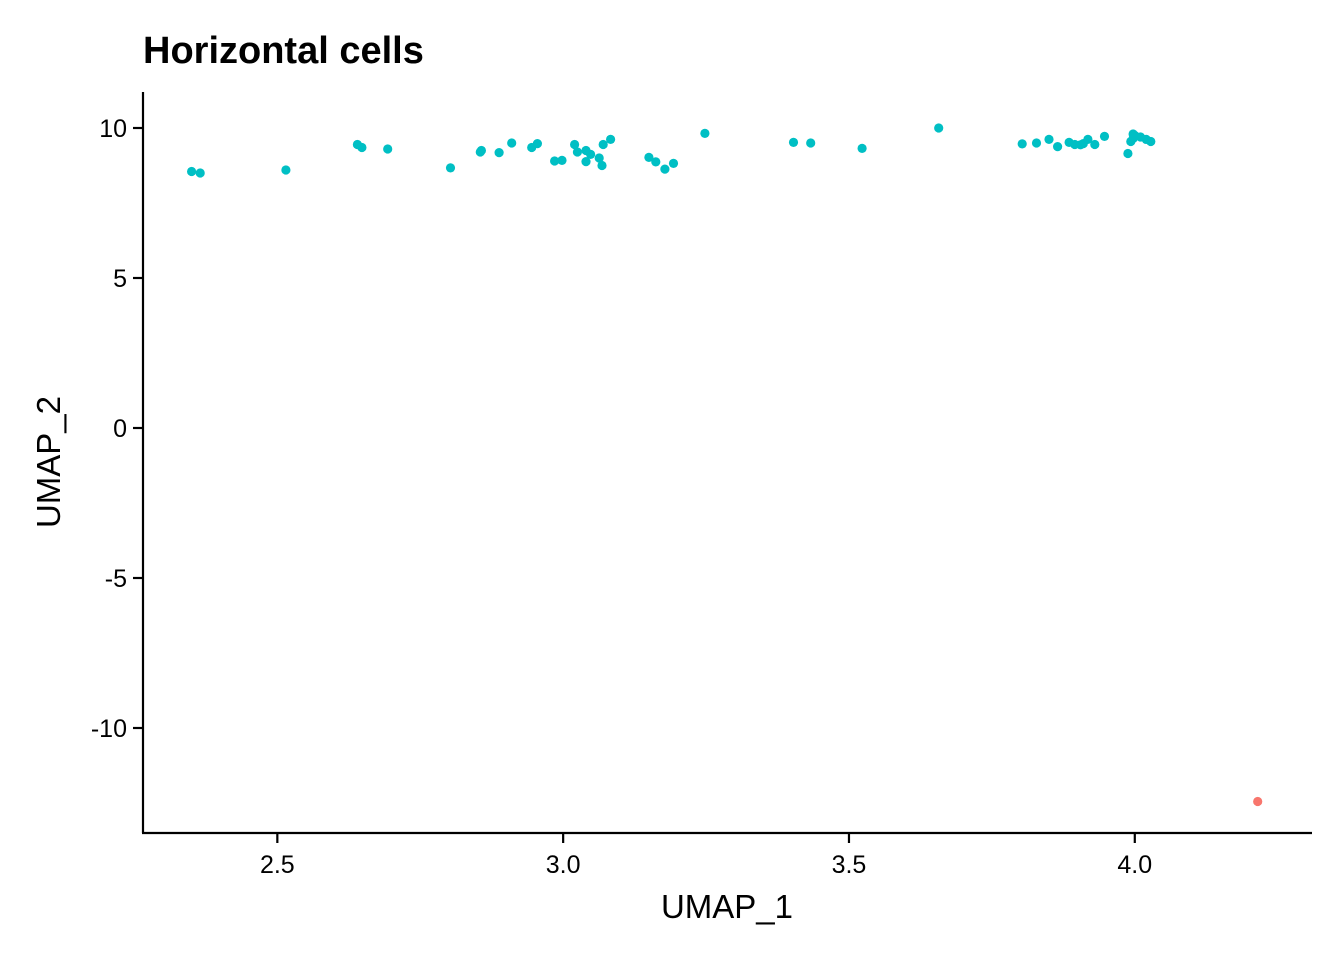 The width and height of the screenshot is (1344, 960). What do you see at coordinates (116, 579) in the screenshot?
I see `y-tick-label: -5` at bounding box center [116, 579].